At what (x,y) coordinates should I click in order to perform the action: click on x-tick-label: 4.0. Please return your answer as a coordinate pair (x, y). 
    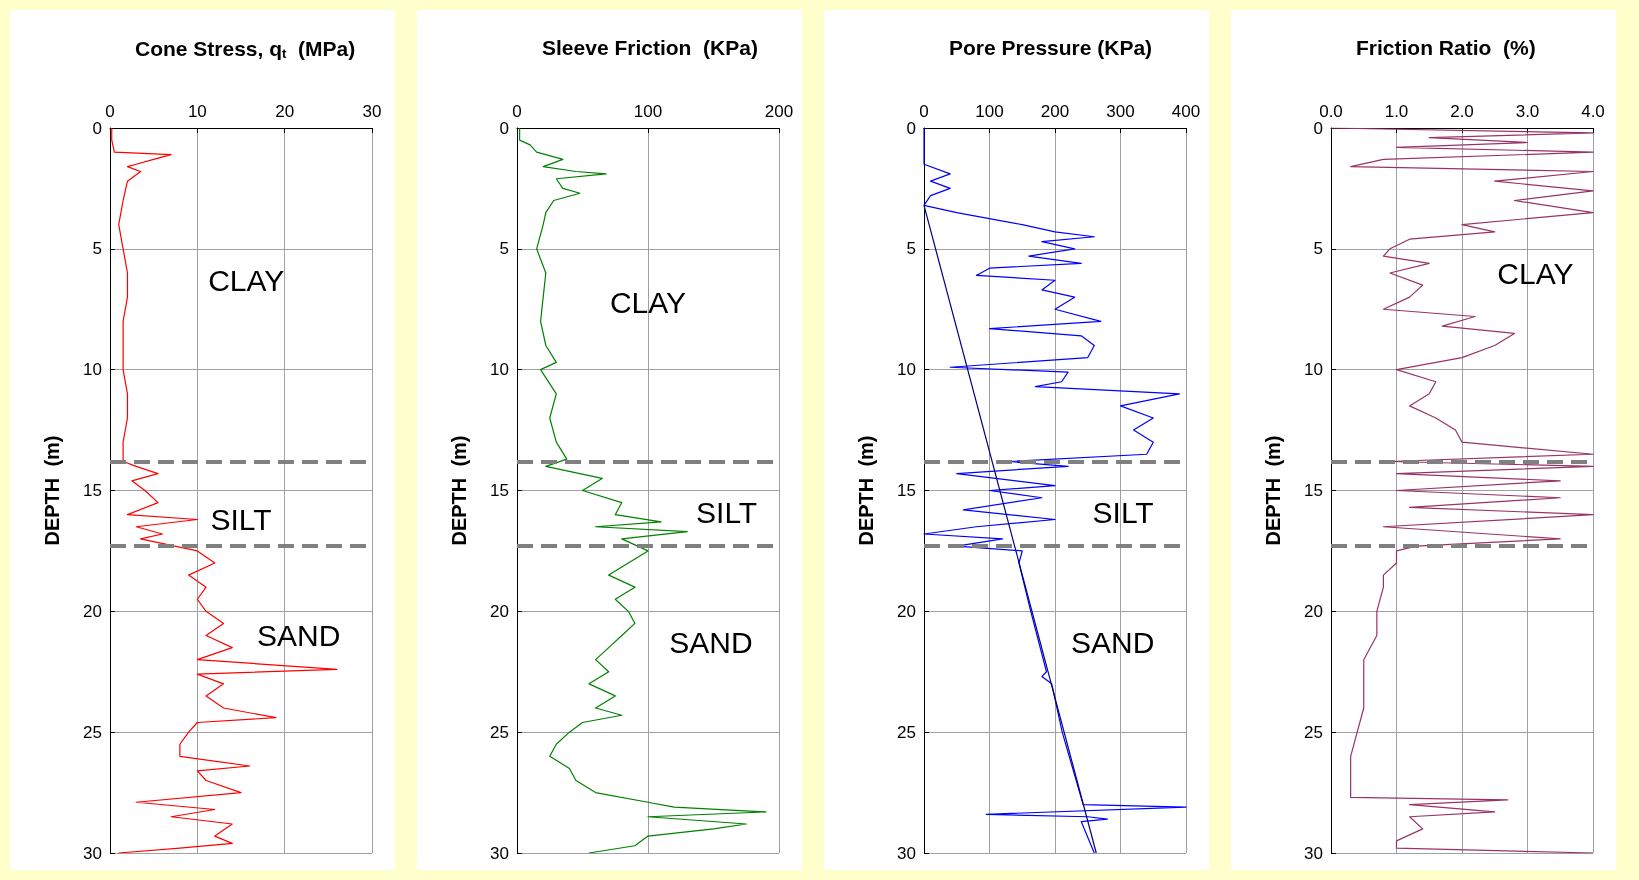
    Looking at the image, I should click on (1593, 111).